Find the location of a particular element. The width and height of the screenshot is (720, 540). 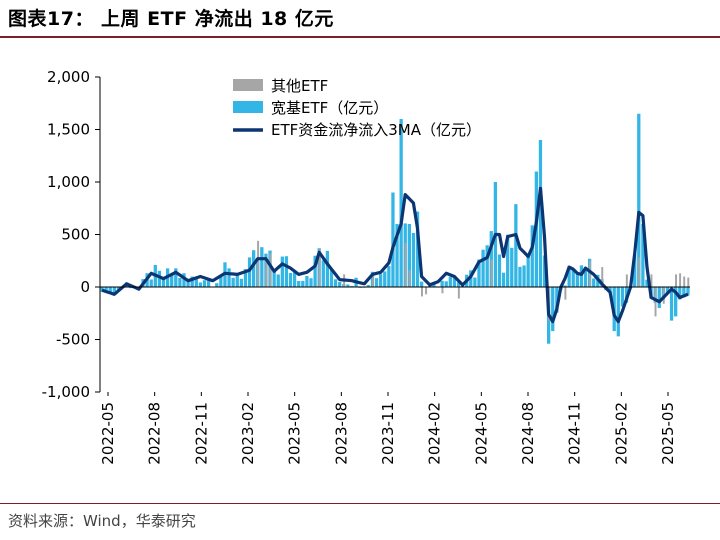

footer-divider is located at coordinates (360, 503).